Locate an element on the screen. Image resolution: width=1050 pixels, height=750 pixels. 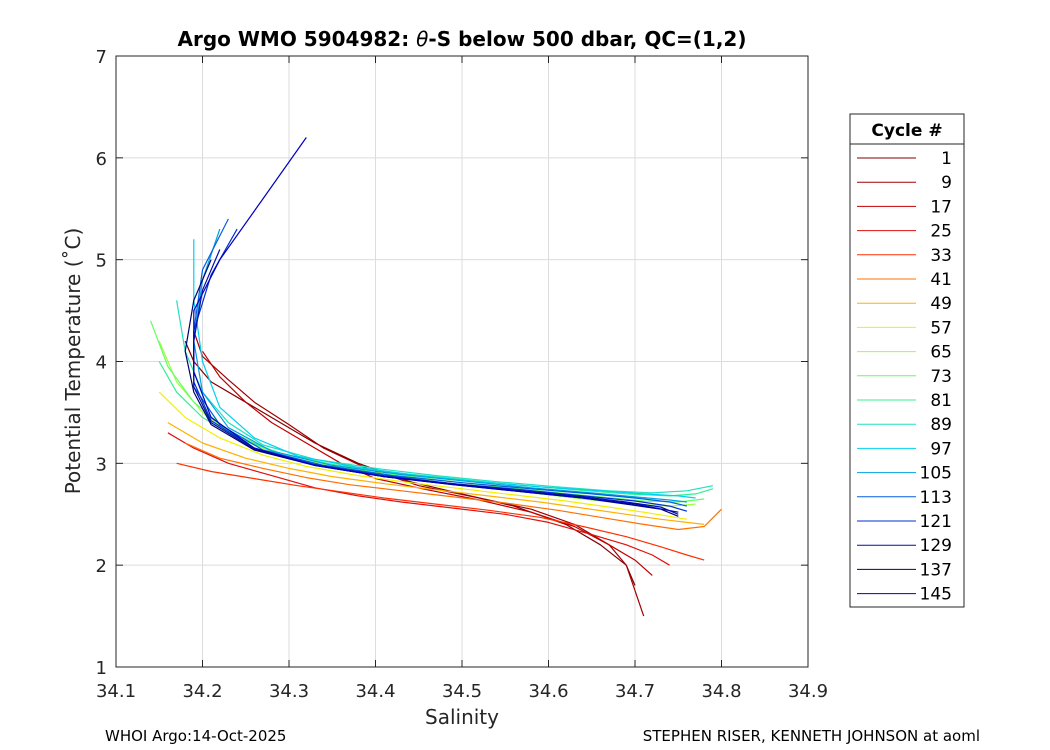
x-tick-label: 34.1 is located at coordinates (116, 691).